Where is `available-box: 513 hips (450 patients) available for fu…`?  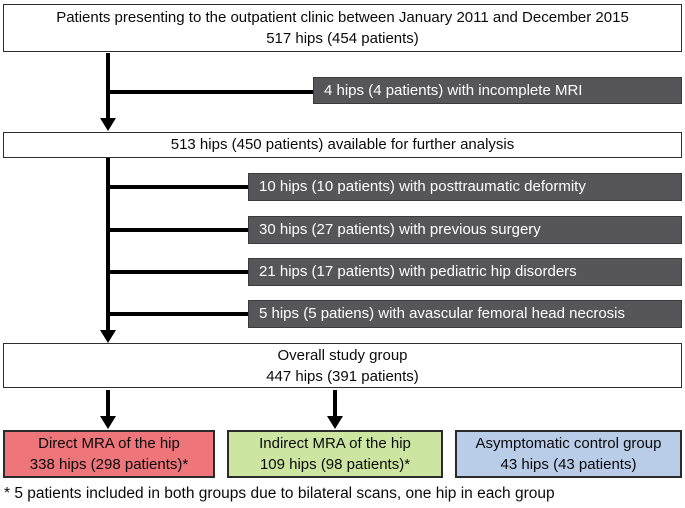
available-box: 513 hips (450 patients) available for fu… is located at coordinates (342, 145).